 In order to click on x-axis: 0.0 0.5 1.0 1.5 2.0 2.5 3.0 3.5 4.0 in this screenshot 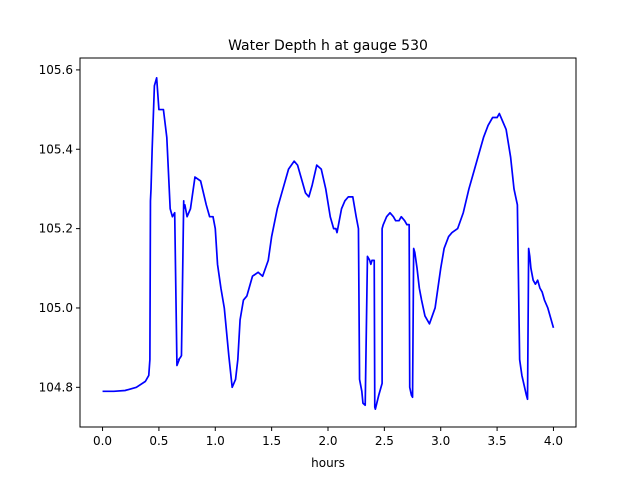, I will do `click(328, 437)`.